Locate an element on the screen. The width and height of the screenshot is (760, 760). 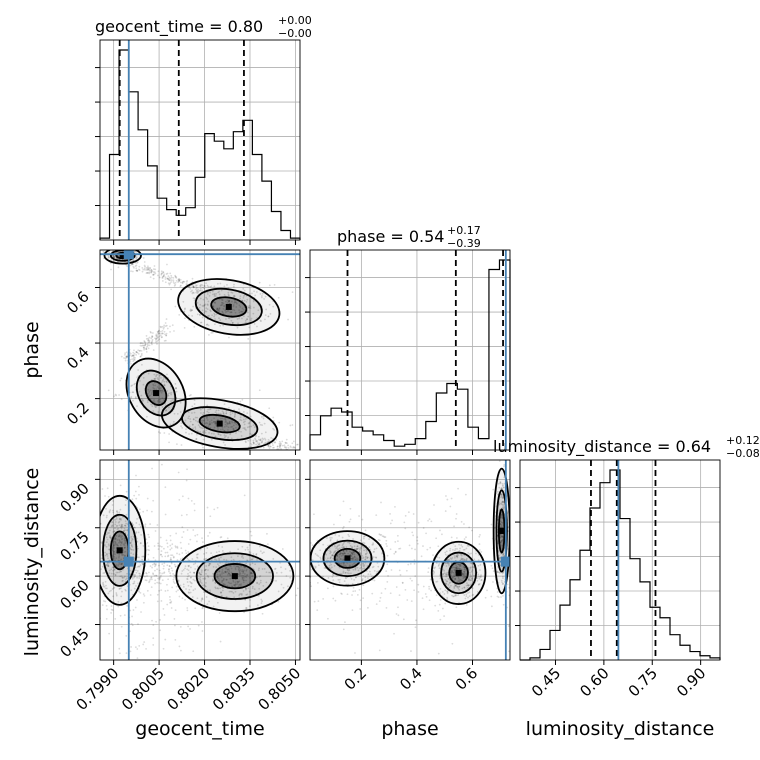
xlabel-phase: phase is located at coordinates (409, 729).